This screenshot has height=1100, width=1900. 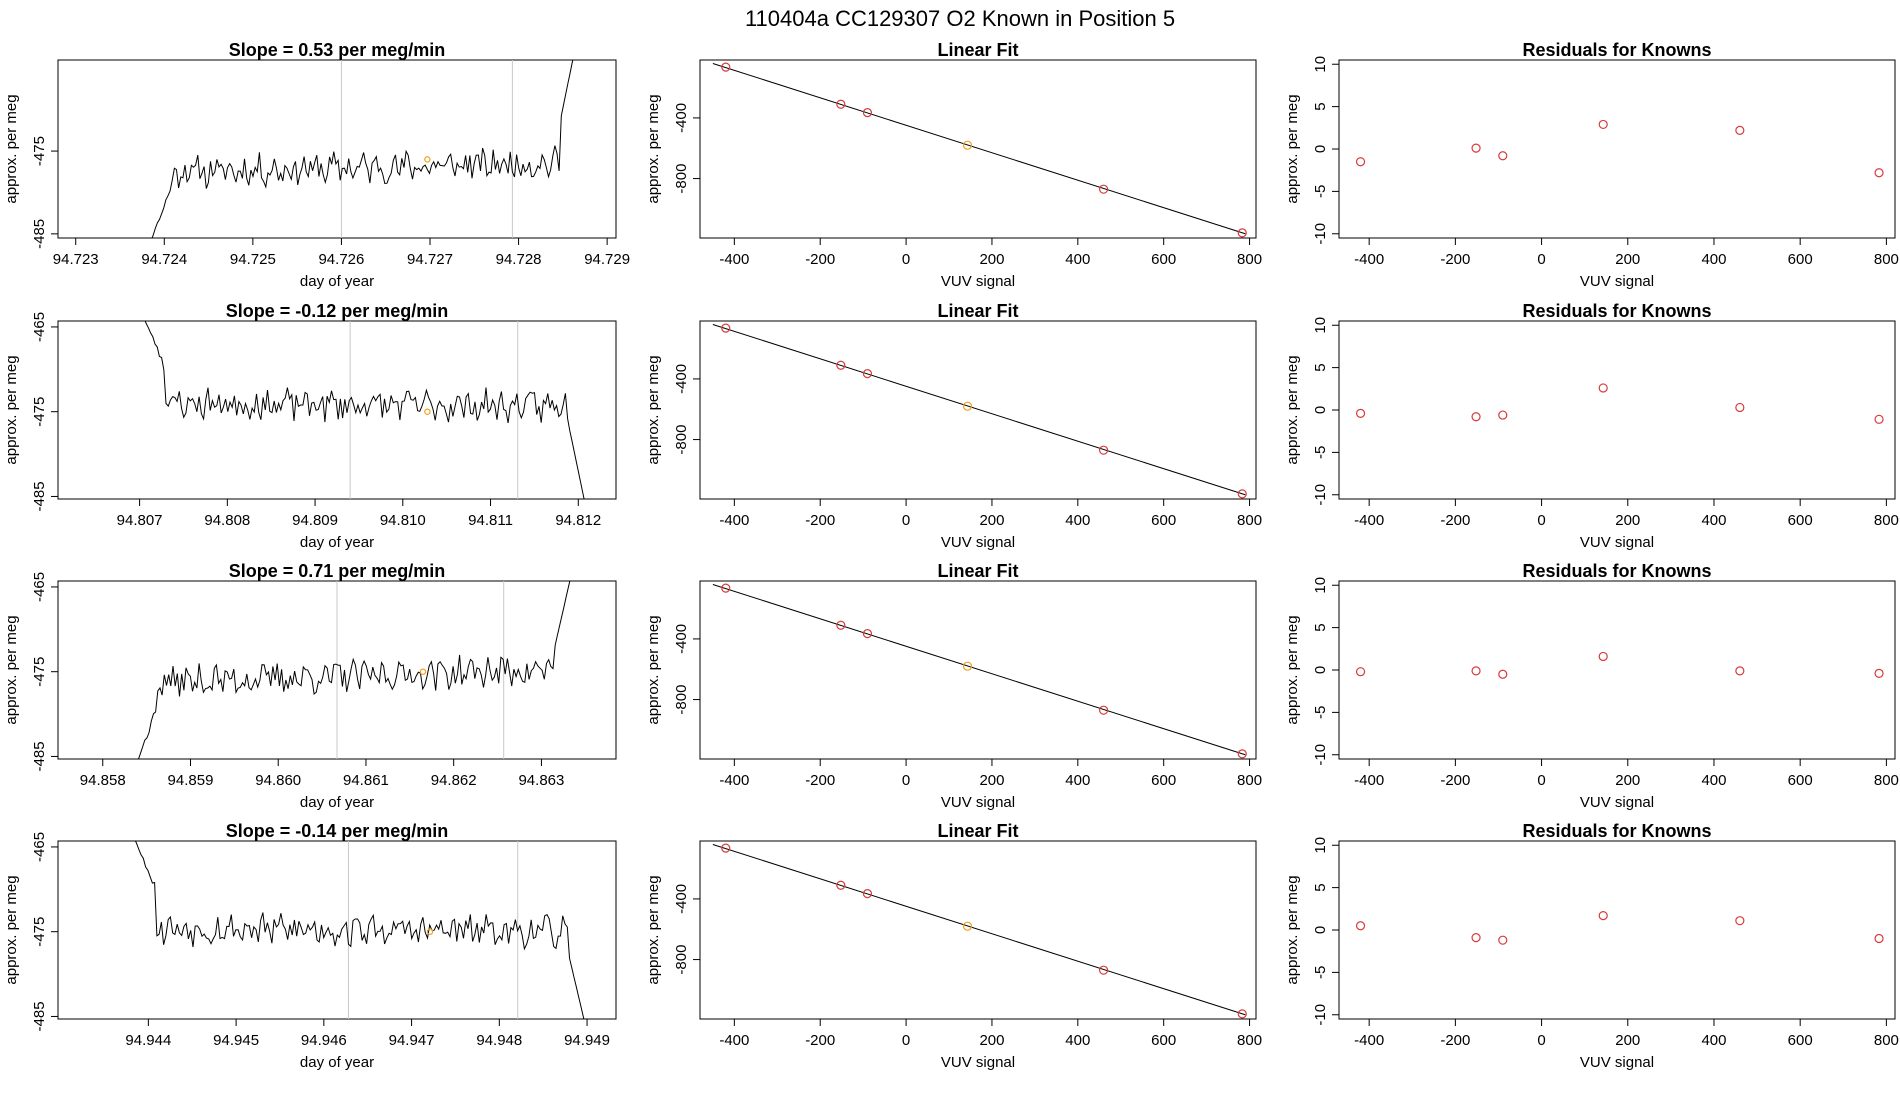 What do you see at coordinates (977, 50) in the screenshot?
I see `panel-title: Linear Fit` at bounding box center [977, 50].